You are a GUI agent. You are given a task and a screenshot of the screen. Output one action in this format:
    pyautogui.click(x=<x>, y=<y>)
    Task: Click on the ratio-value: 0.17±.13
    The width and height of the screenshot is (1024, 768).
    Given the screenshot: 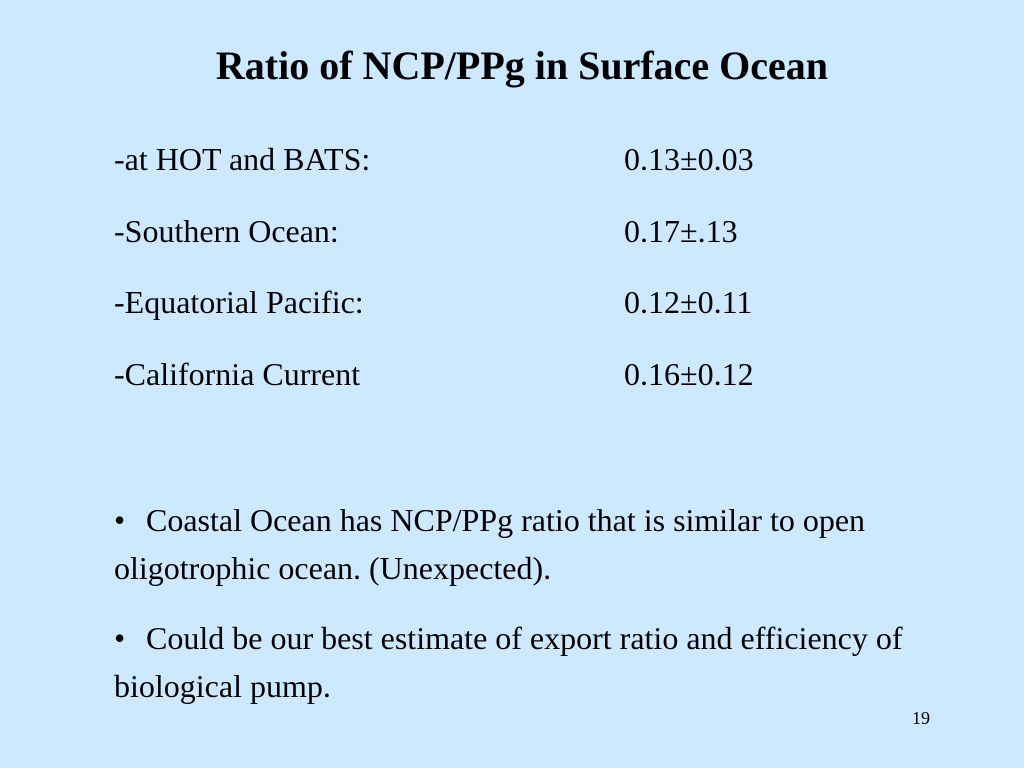 What is the action you would take?
    pyautogui.click(x=681, y=231)
    